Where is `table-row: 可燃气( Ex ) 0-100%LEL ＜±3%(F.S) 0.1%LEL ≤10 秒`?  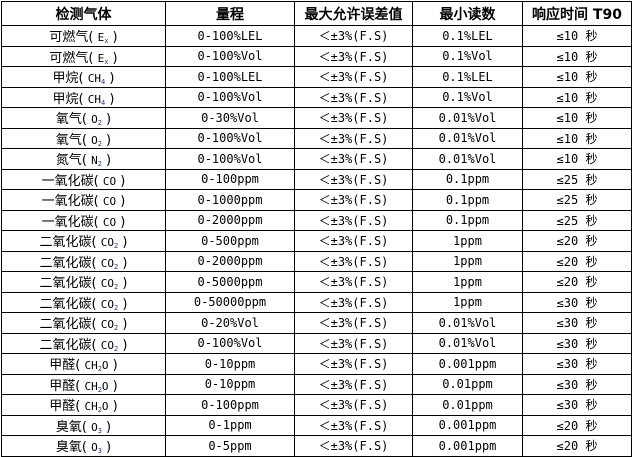 table-row: 可燃气( Ex ) 0-100%LEL ＜±3%(F.S) 0.1%LEL ≤10 秒 is located at coordinates (316, 36).